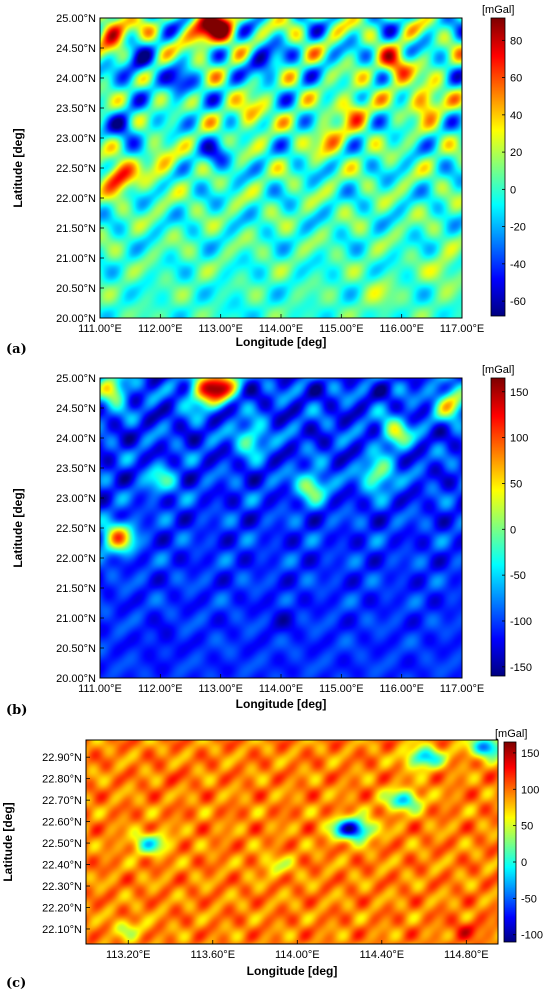  I want to click on panel-label-a: (a), so click(16, 349).